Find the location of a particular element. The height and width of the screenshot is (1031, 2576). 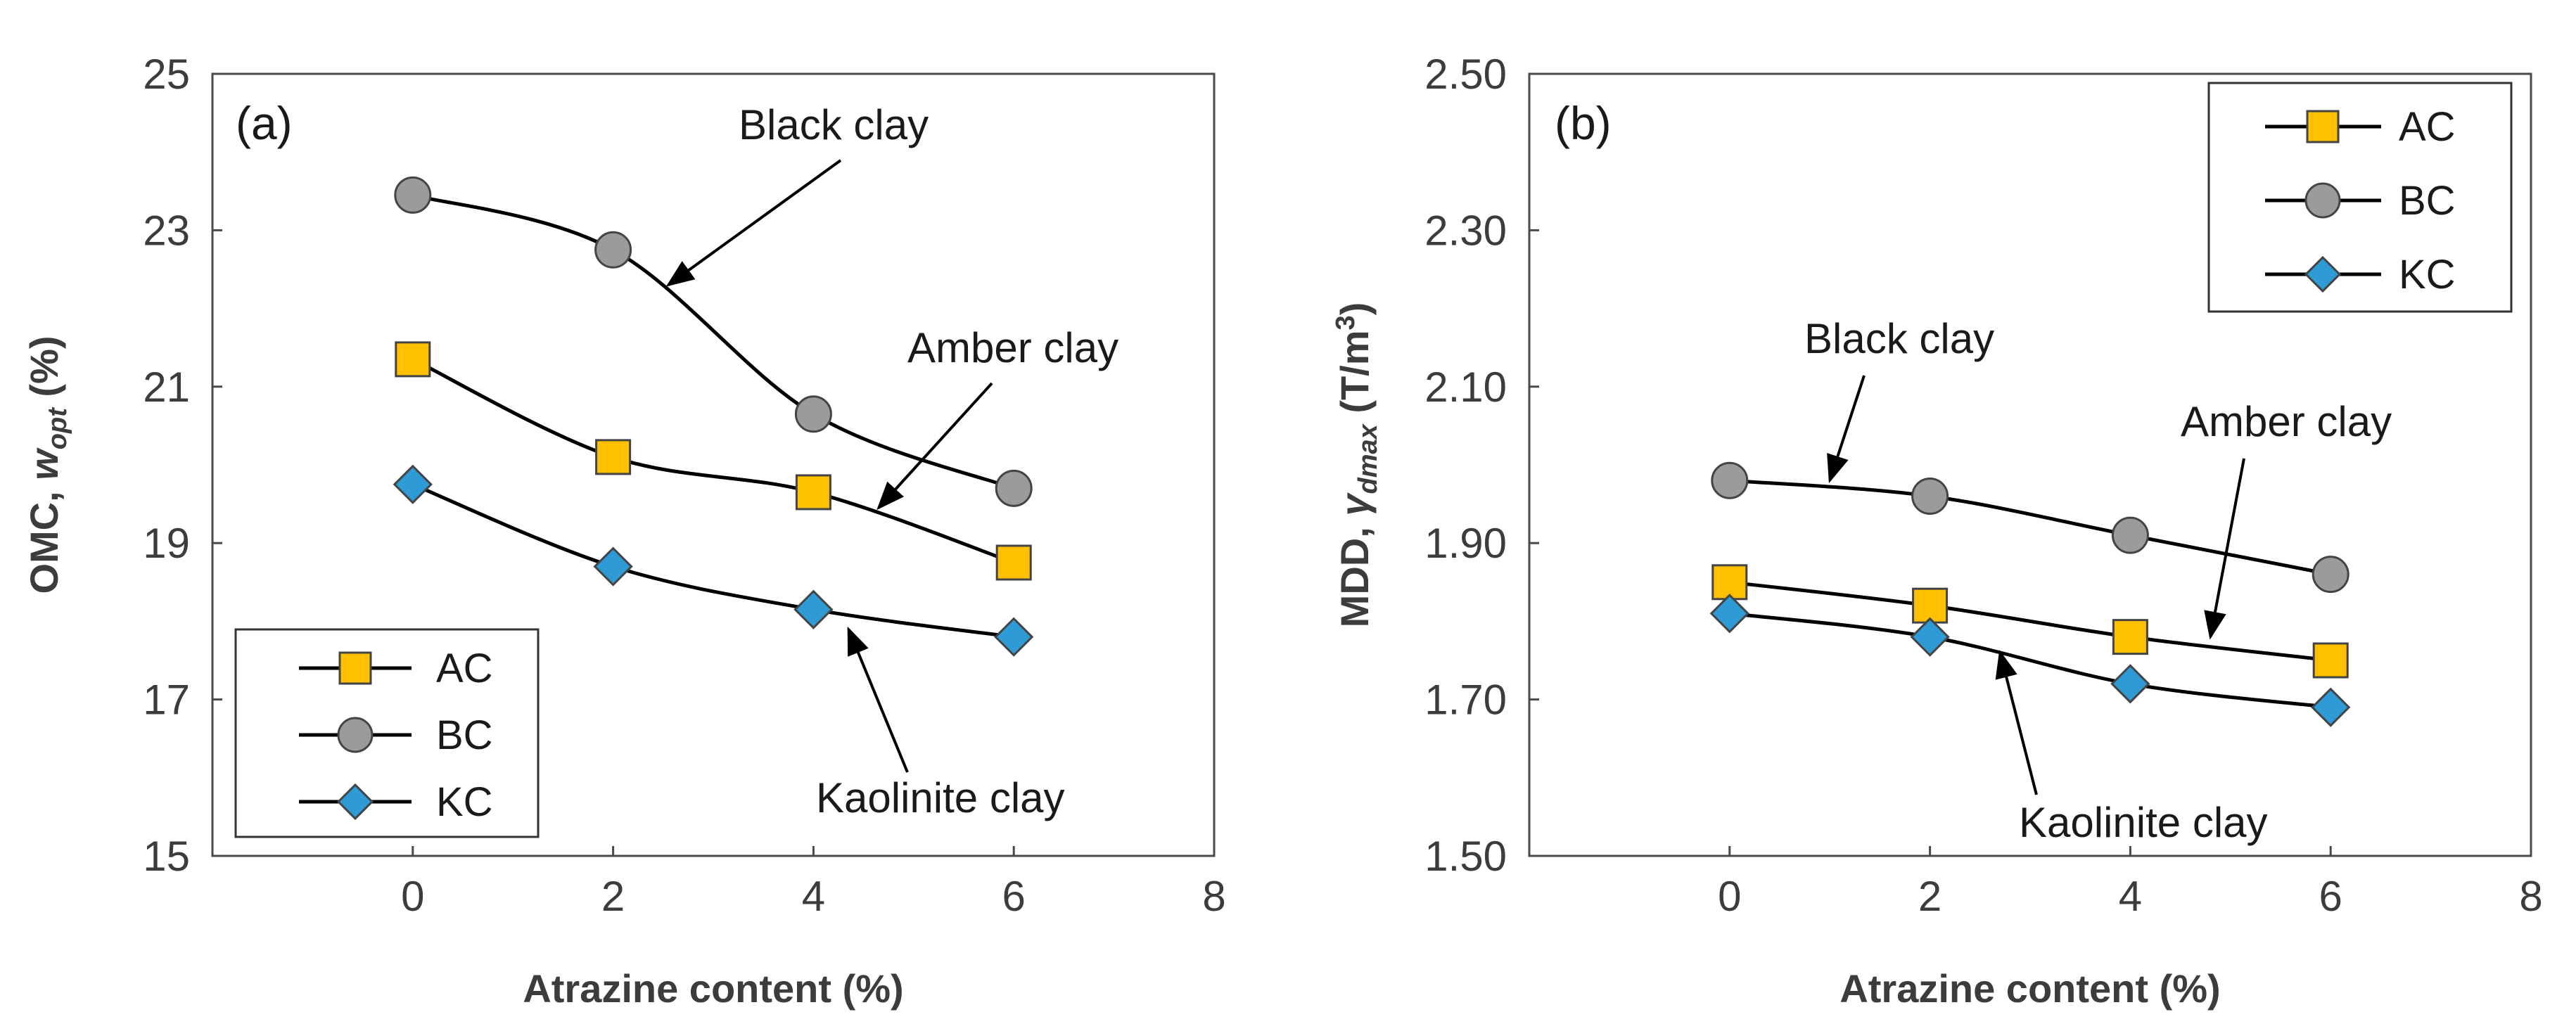

x-axis-label-a: Atrazine content (%) is located at coordinates (713, 989).